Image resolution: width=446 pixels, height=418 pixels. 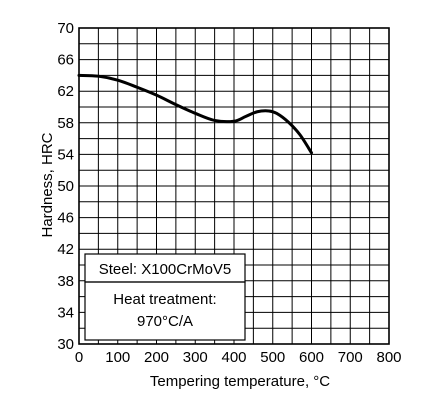 What do you see at coordinates (165, 311) in the screenshot?
I see `heat-treatment-box` at bounding box center [165, 311].